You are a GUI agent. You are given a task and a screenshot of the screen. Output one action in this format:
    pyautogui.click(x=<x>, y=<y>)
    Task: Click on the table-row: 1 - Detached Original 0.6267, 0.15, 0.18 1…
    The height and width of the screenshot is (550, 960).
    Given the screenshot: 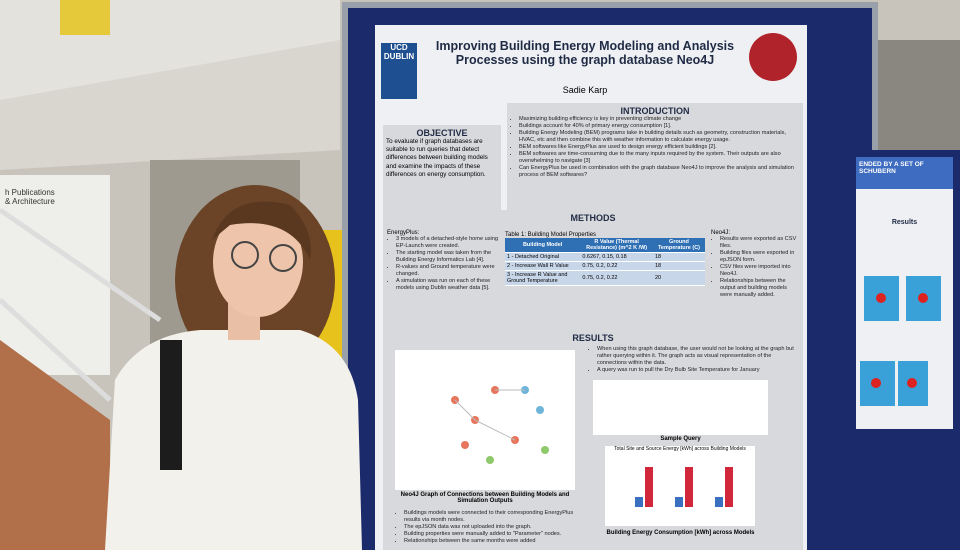 What is the action you would take?
    pyautogui.click(x=605, y=257)
    